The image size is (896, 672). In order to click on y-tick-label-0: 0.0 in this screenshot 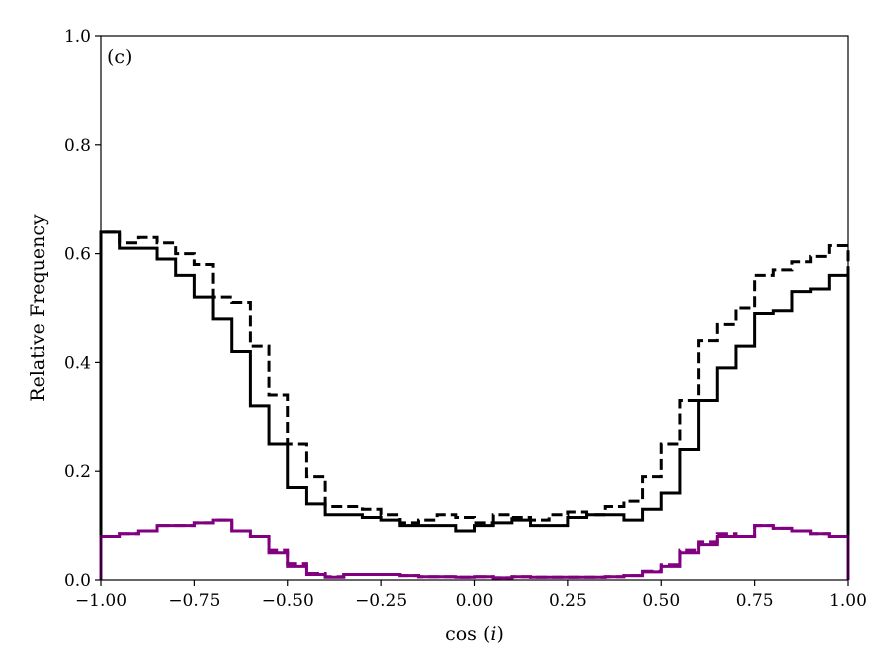, I will do `click(77, 581)`.